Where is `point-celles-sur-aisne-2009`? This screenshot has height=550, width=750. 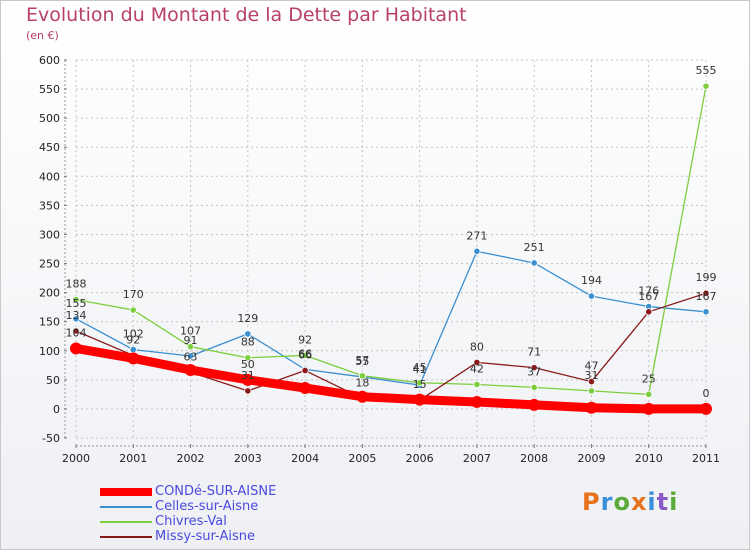
point-celles-sur-aisne-2009 is located at coordinates (591, 296).